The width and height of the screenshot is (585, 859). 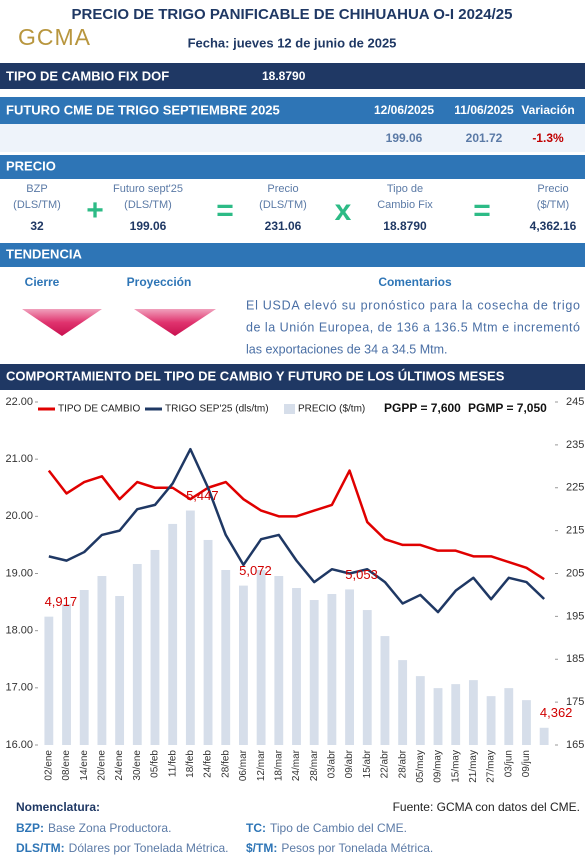 I want to click on x-tick-label: 30/ene, so click(x=137, y=765).